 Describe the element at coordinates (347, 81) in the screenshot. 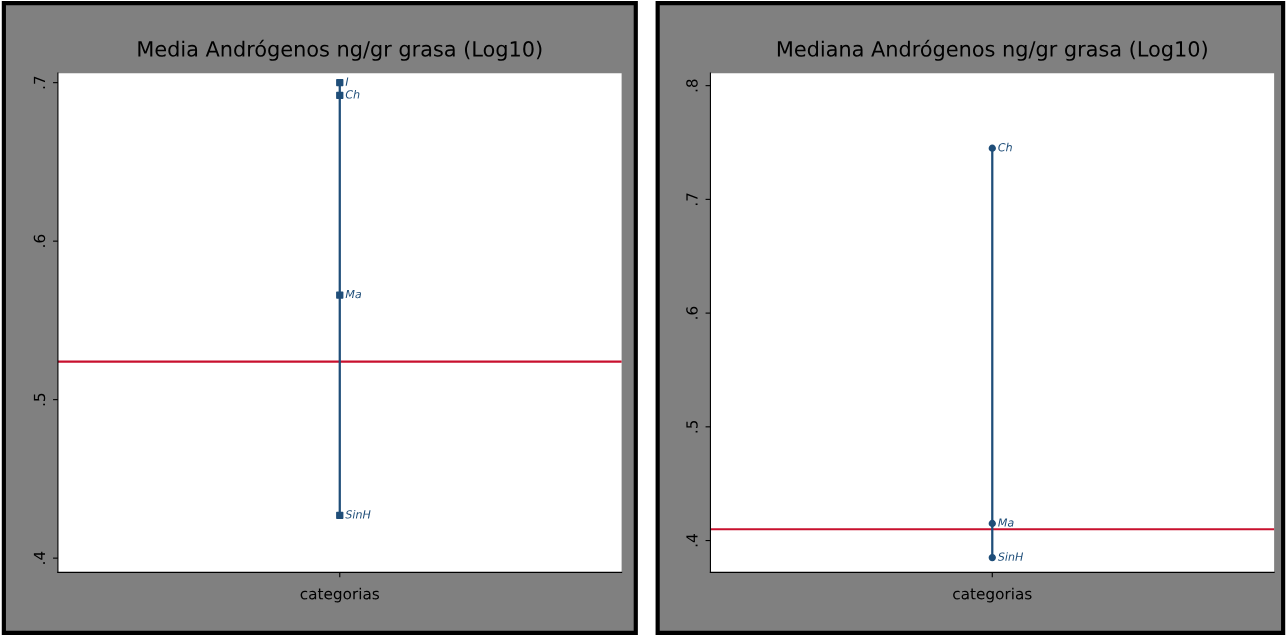

I see `series-label: I` at that location.